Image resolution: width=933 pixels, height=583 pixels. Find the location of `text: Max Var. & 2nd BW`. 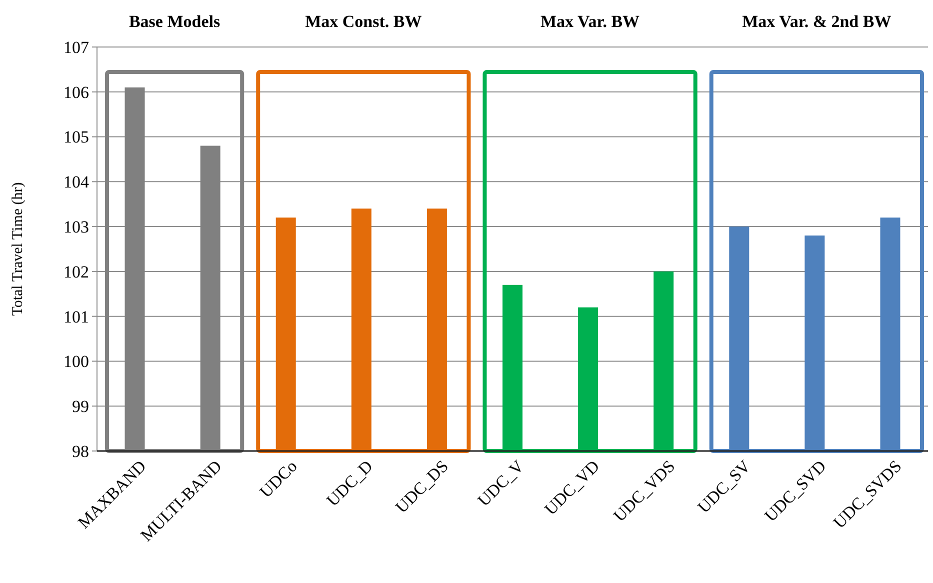

text: Max Var. & 2nd BW is located at coordinates (817, 21).